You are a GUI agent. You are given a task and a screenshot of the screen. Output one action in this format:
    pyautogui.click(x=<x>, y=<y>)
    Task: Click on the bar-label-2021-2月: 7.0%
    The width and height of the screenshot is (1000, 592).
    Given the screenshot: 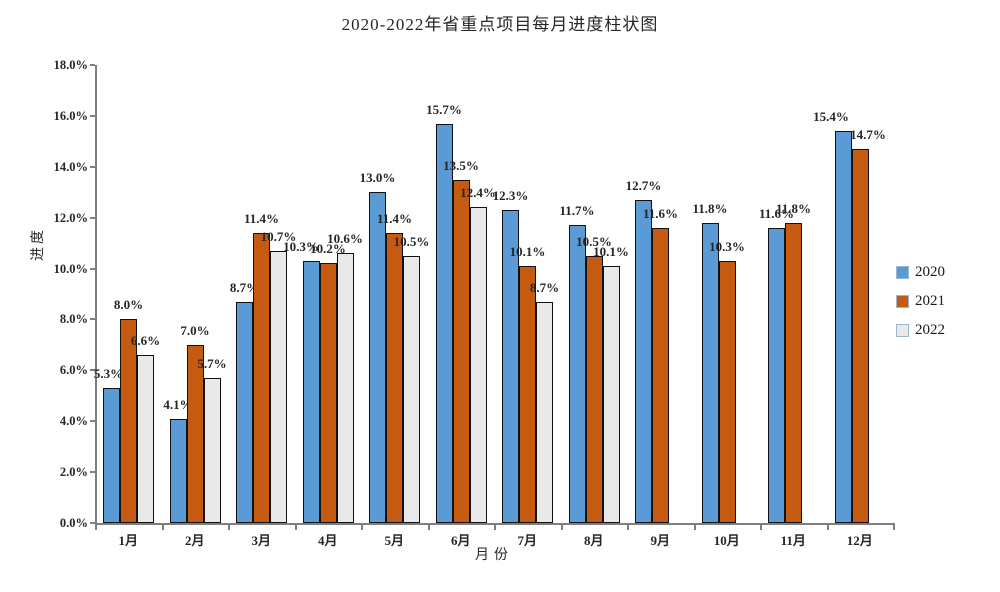 What is the action you would take?
    pyautogui.click(x=195, y=330)
    